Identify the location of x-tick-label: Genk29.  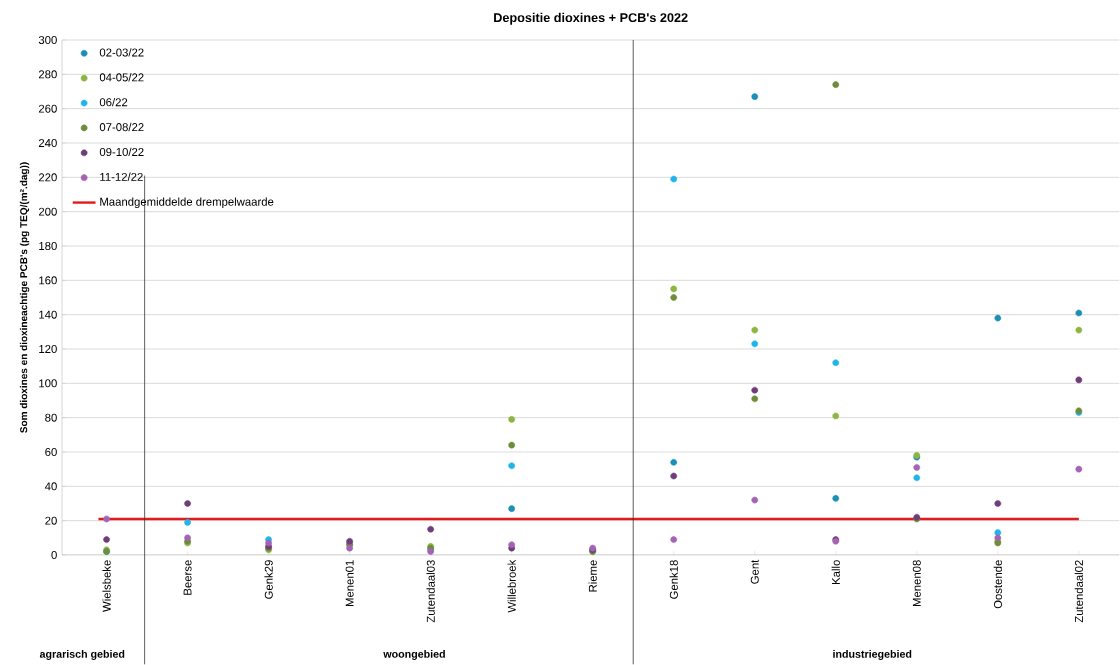
(268, 579).